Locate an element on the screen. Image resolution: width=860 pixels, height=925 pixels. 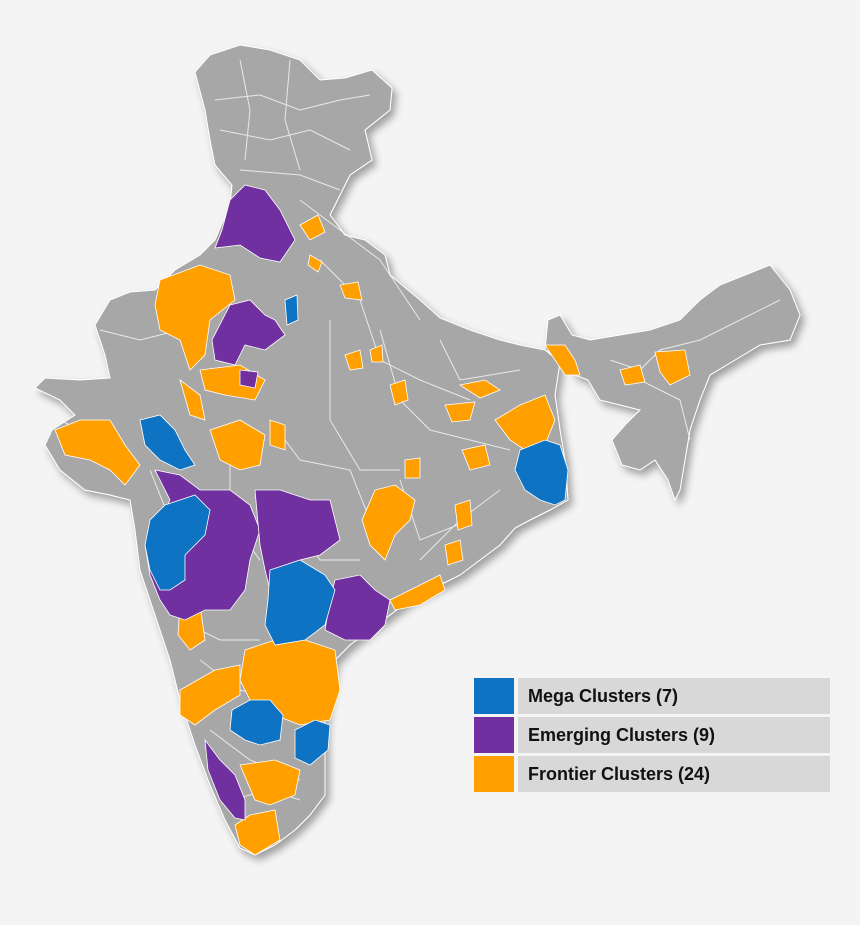
legend-item-emerging: Emerging Clusters (9) is located at coordinates (652, 735).